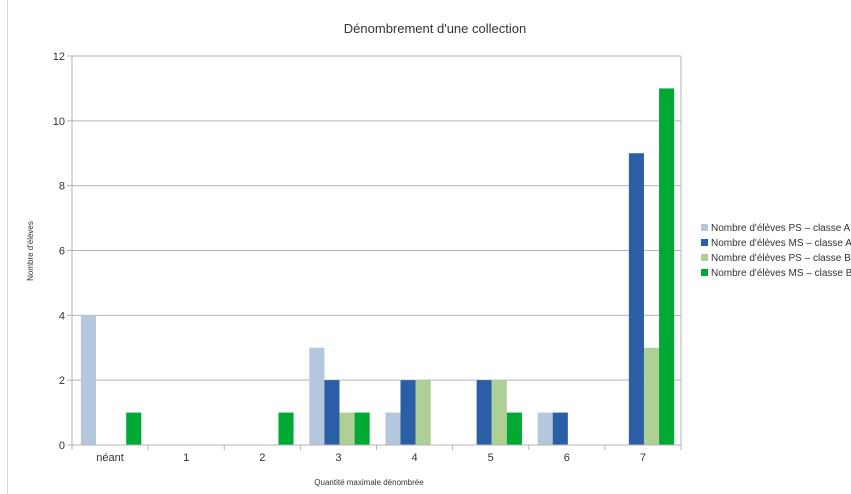 This screenshot has width=851, height=494. Describe the element at coordinates (62, 316) in the screenshot. I see `y-tick-label: 4` at that location.